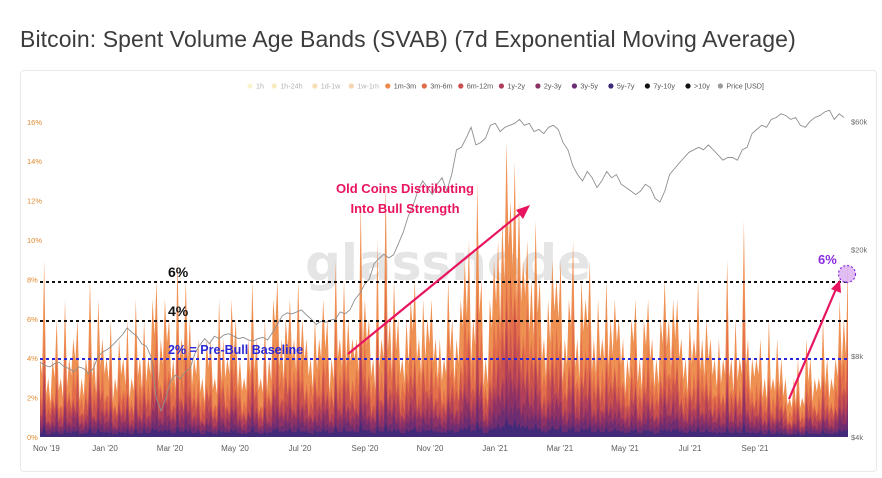 The height and width of the screenshot is (478, 882). I want to click on x-tick-label: Nov '20, so click(430, 448).